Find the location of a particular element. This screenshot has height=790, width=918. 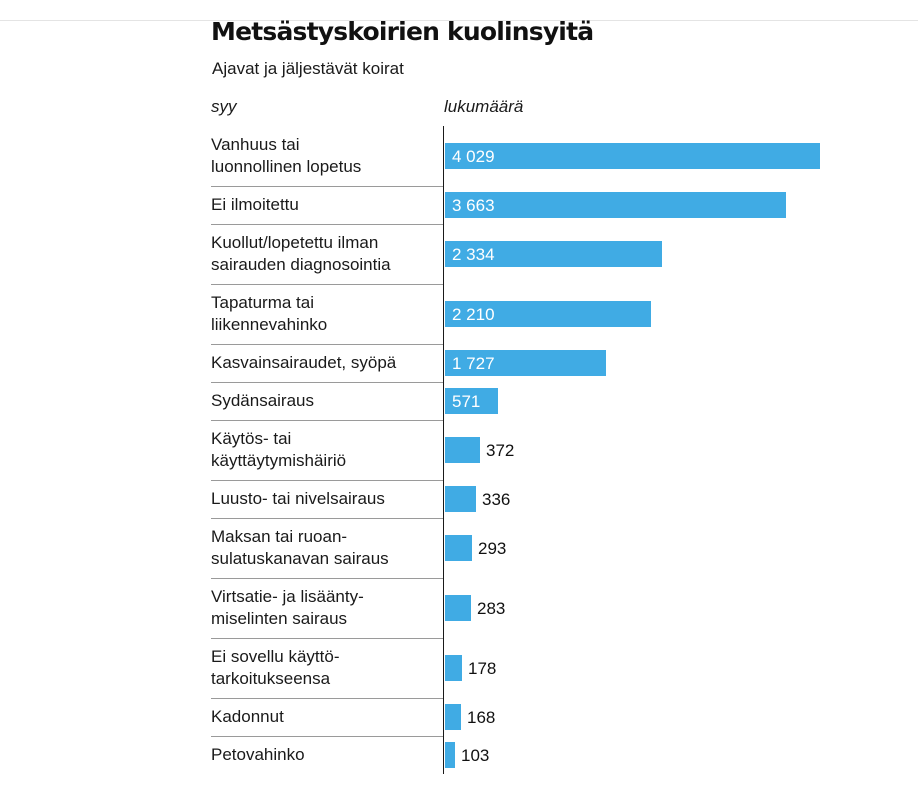

category-label-text: Luusto- tai nivelsairaus is located at coordinates (298, 498).